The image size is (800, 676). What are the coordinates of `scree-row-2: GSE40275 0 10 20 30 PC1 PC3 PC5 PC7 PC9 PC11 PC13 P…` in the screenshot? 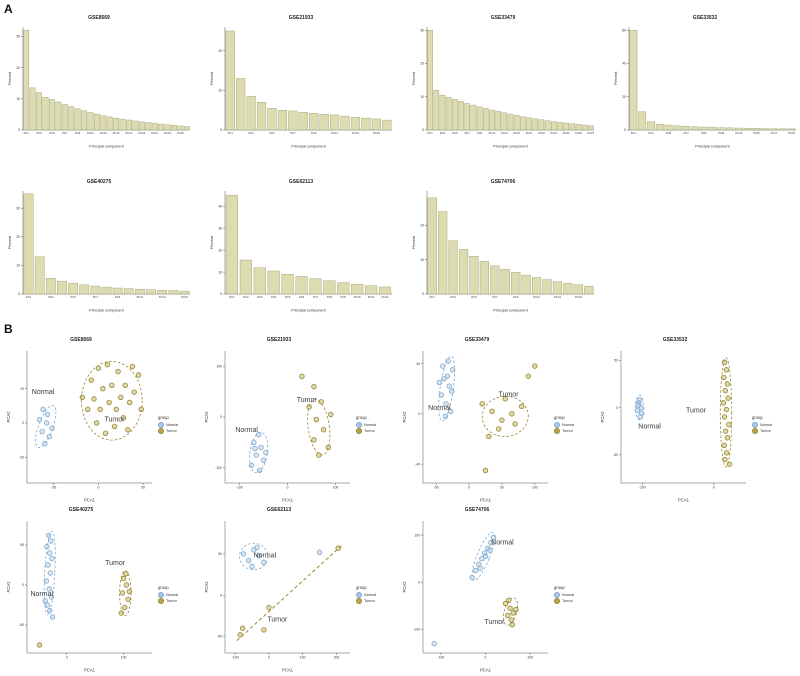 It's located at (301, 245).